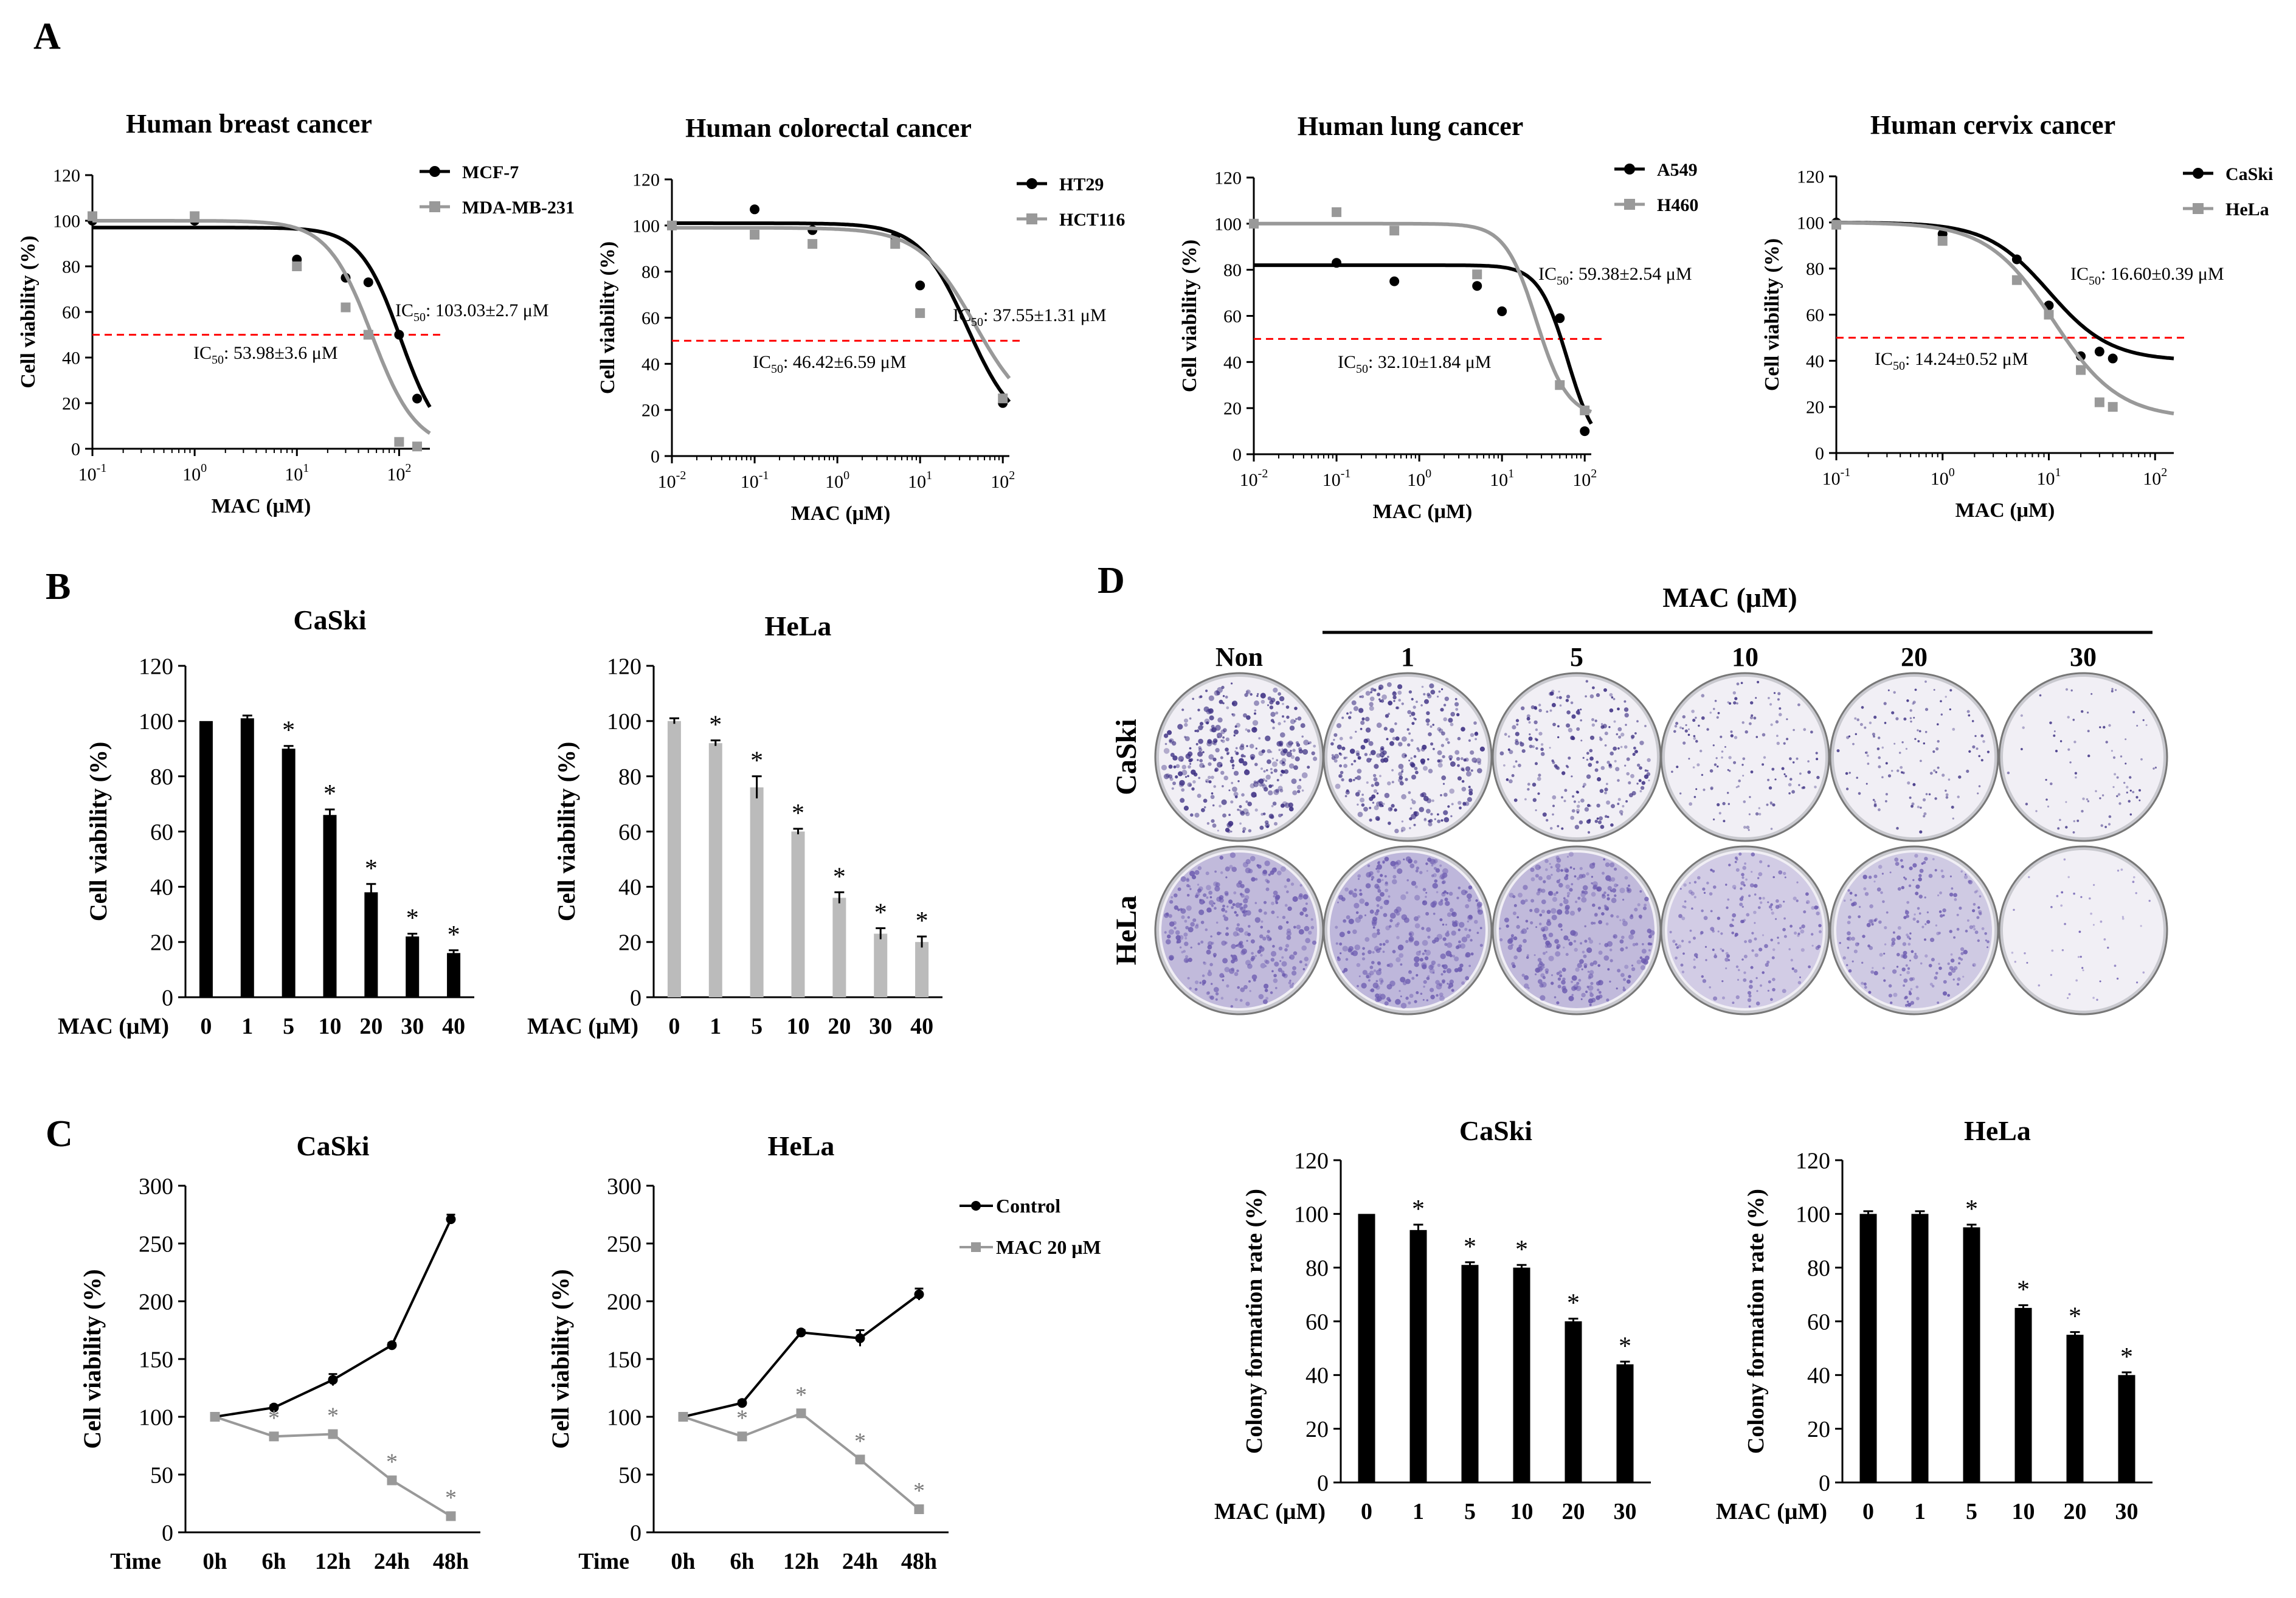  I want to click on x-tick-exponent: 1, so click(929, 476).